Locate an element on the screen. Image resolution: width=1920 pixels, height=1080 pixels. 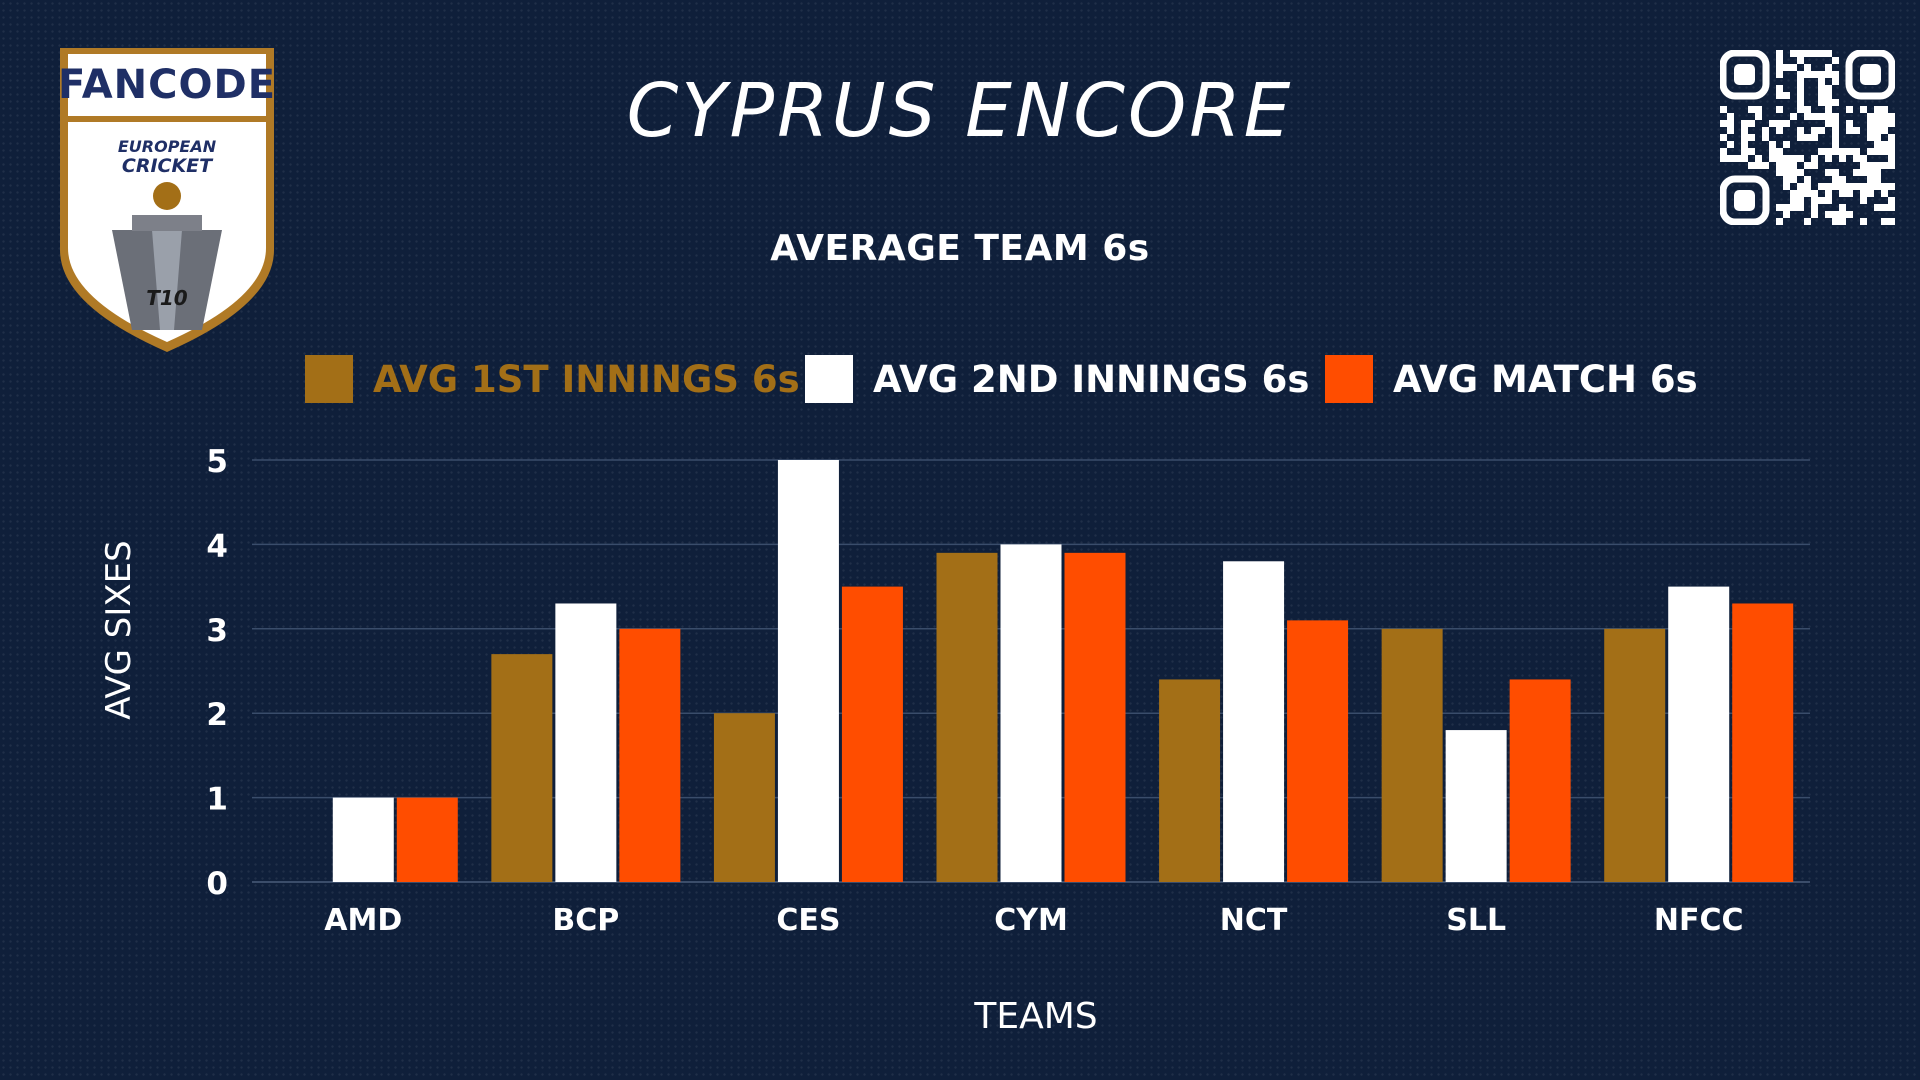
legend-item-match: AVG MATCH 6s is located at coordinates (1511, 379).